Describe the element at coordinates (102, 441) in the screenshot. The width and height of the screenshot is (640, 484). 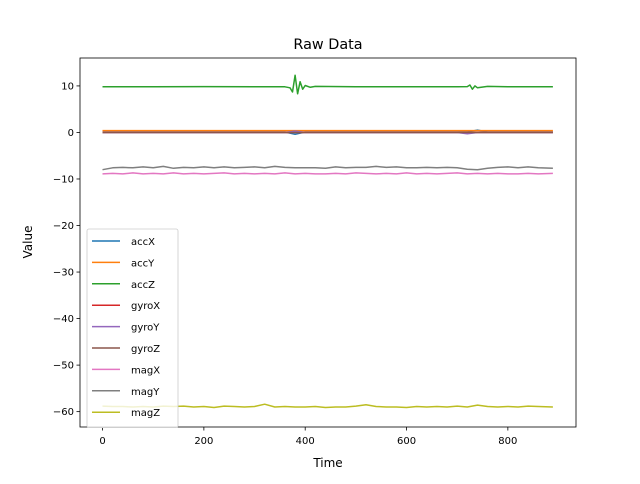
I see `x-tick-label: 0` at that location.